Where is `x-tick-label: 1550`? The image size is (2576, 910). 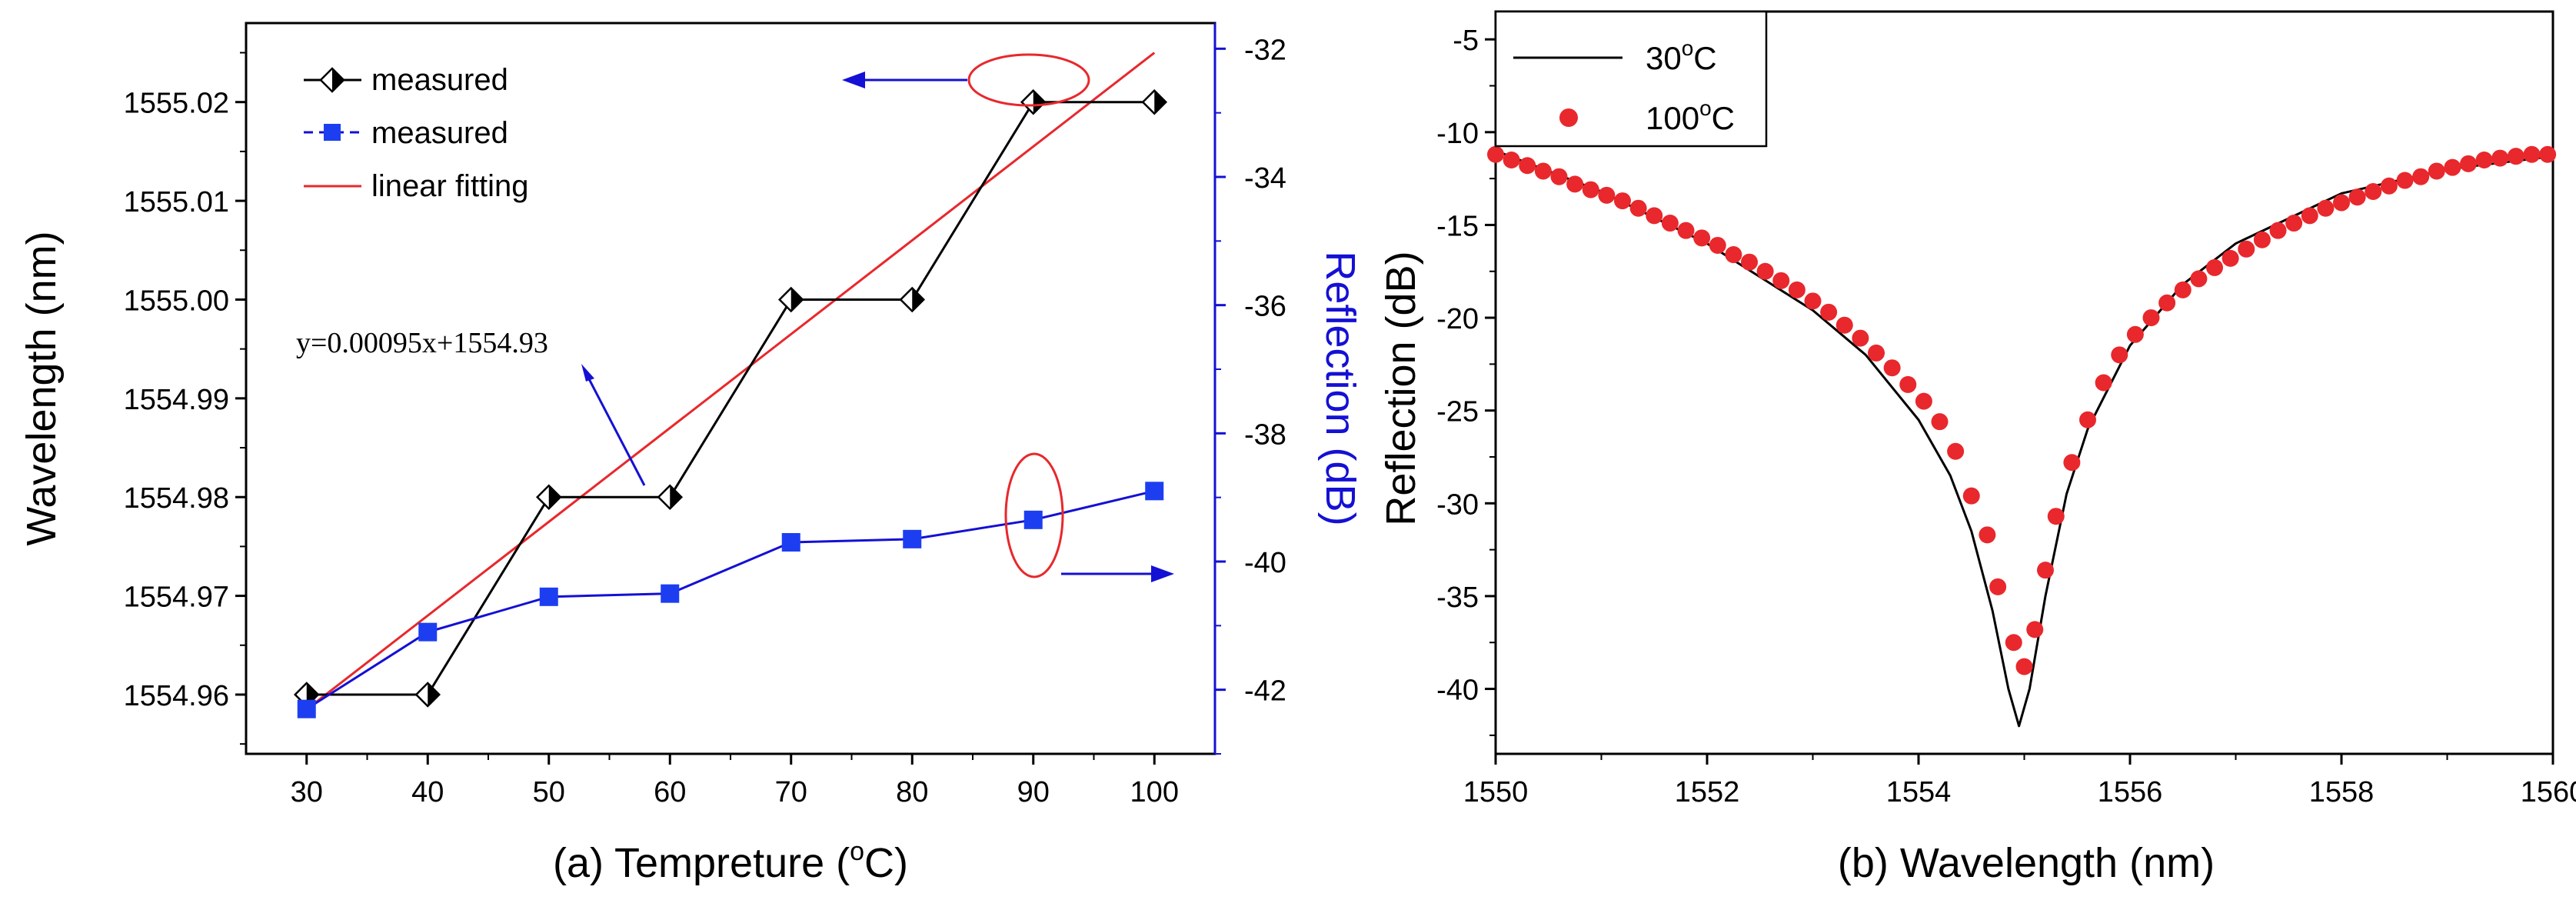
x-tick-label: 1550 is located at coordinates (1496, 792).